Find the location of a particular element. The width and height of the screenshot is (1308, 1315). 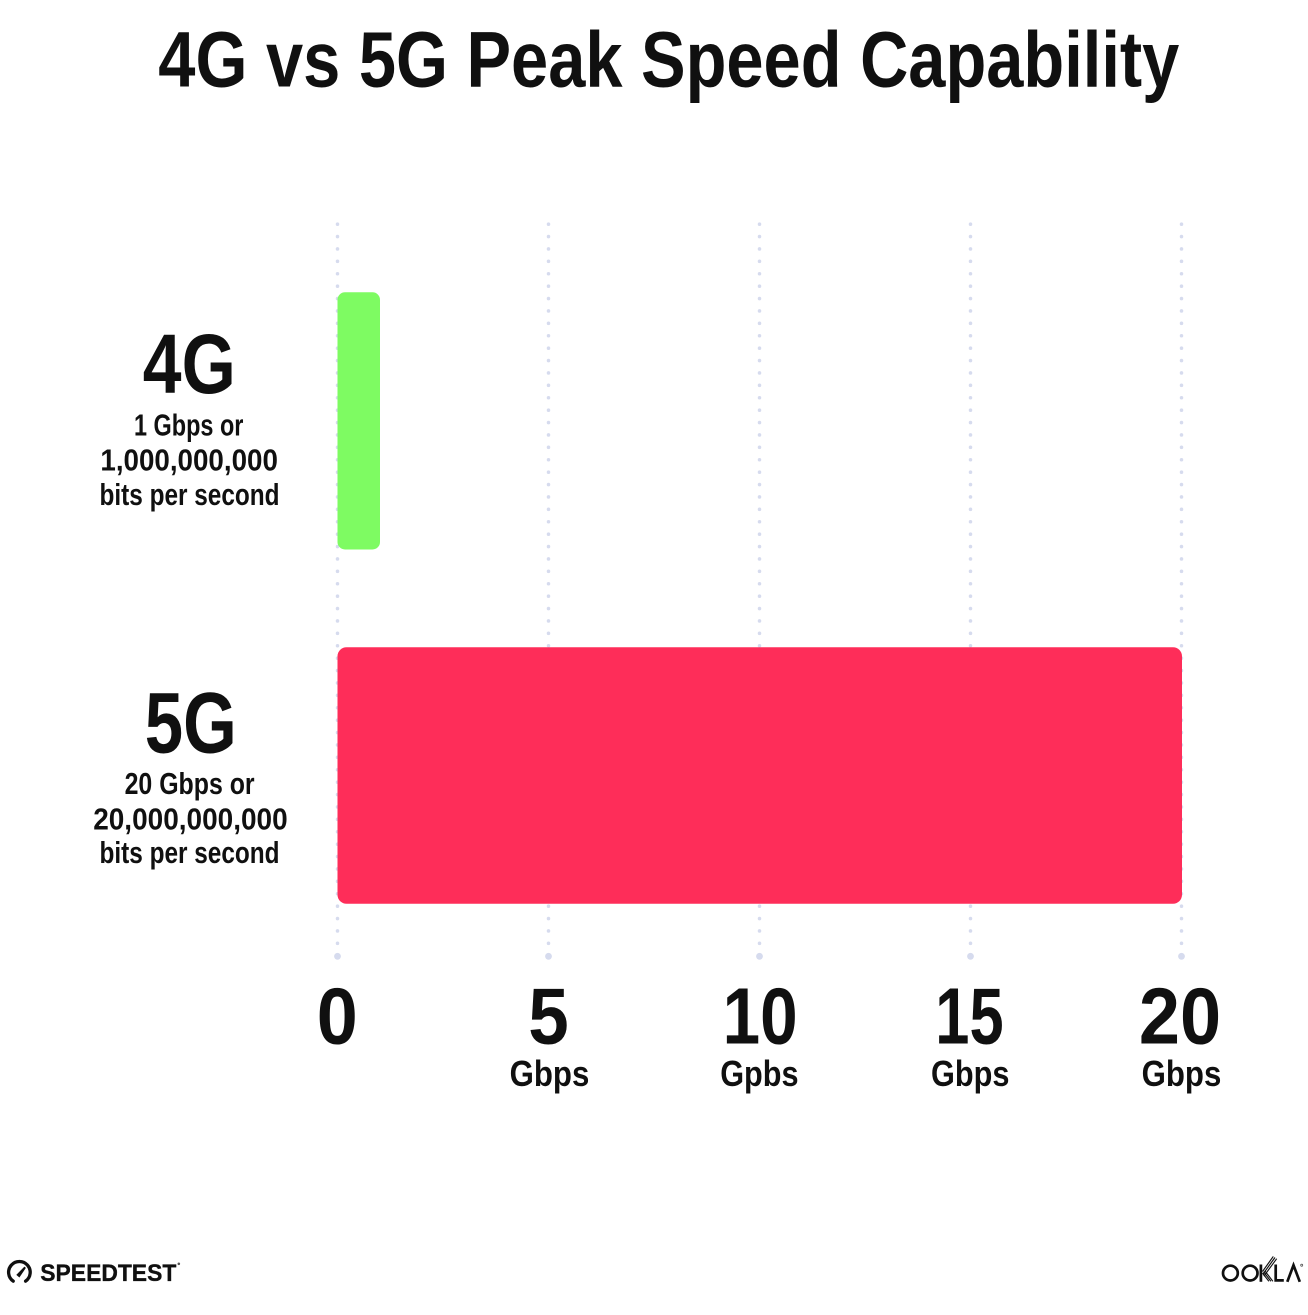

svg-text: 1,000,000,000 is located at coordinates (189, 460).